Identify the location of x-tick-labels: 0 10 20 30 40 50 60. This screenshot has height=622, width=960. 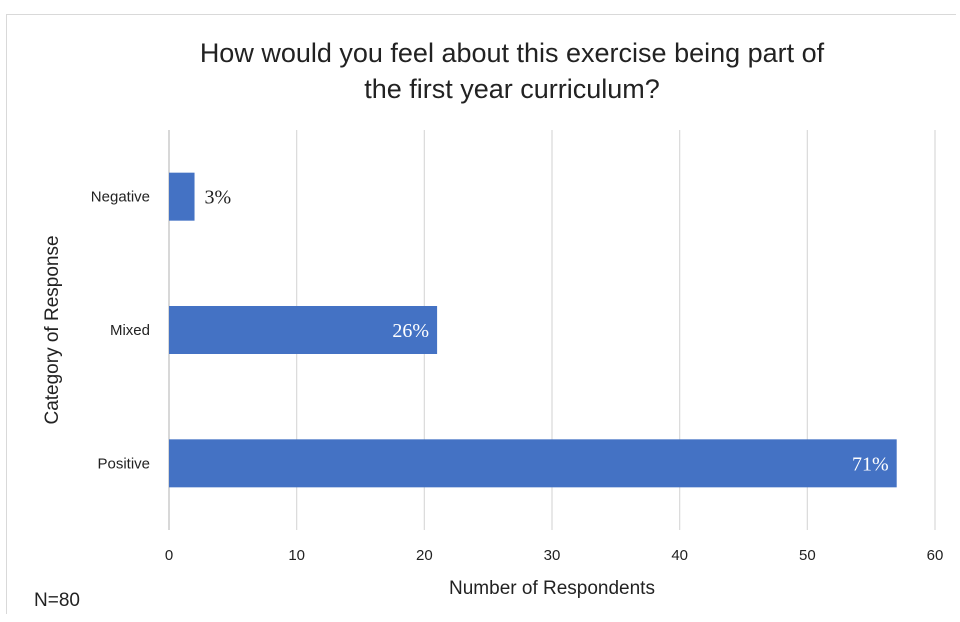
(554, 555).